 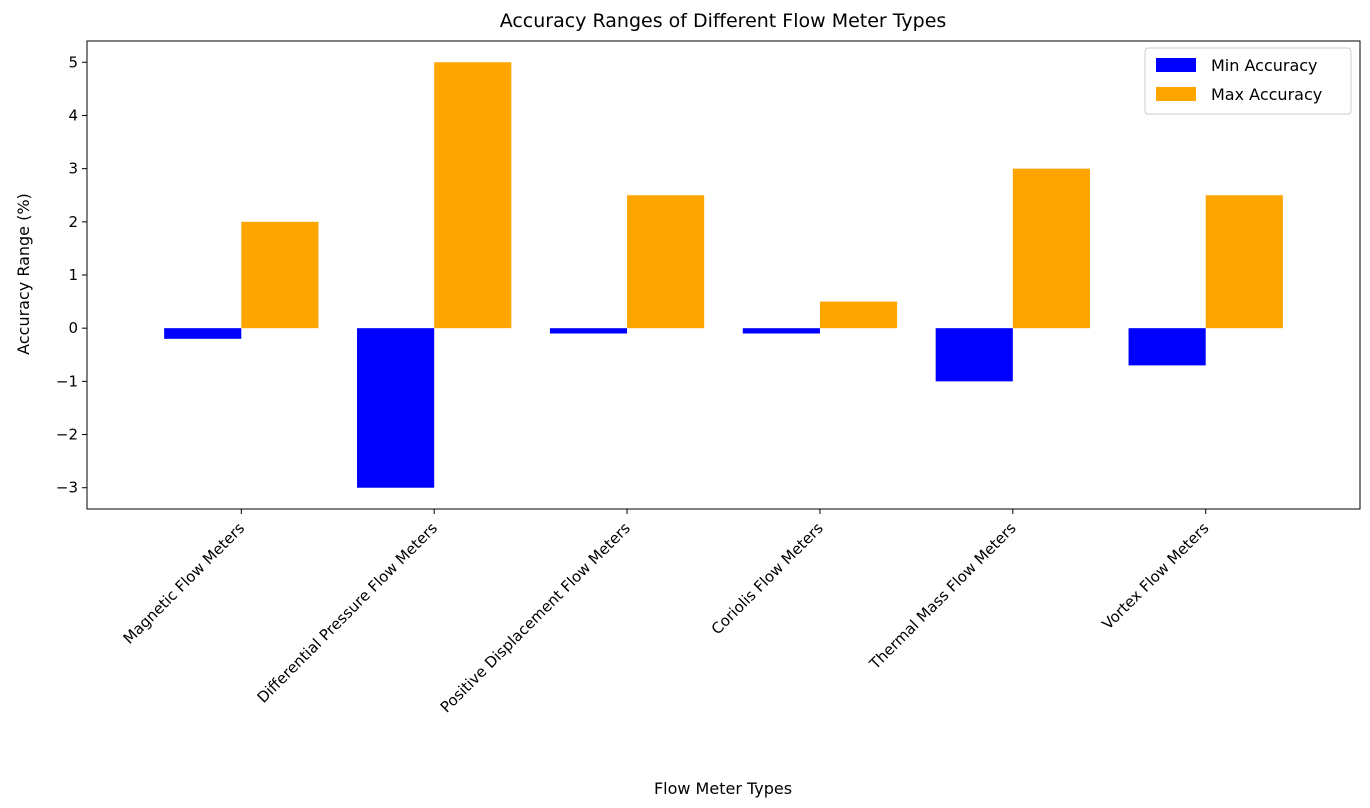 I want to click on x-tick-label: Differential Pressure Flow Meters, so click(x=348, y=613).